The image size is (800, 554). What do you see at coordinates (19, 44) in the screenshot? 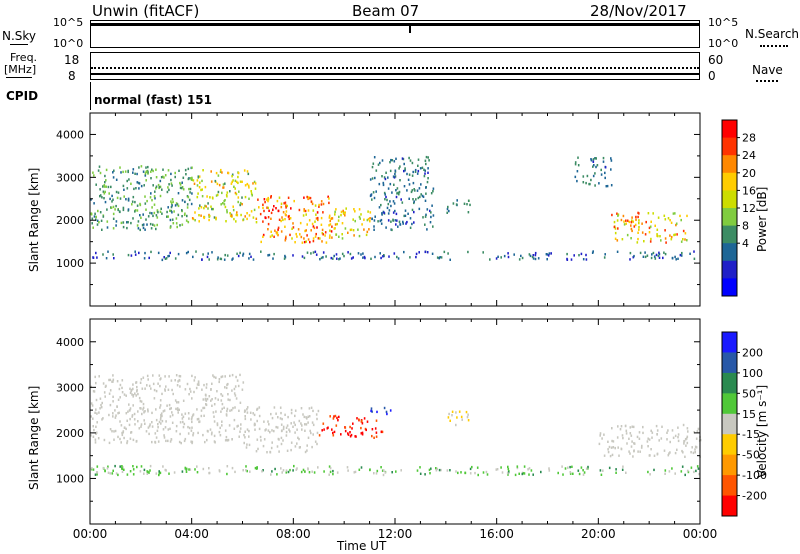
I see `nsky-underline` at bounding box center [19, 44].